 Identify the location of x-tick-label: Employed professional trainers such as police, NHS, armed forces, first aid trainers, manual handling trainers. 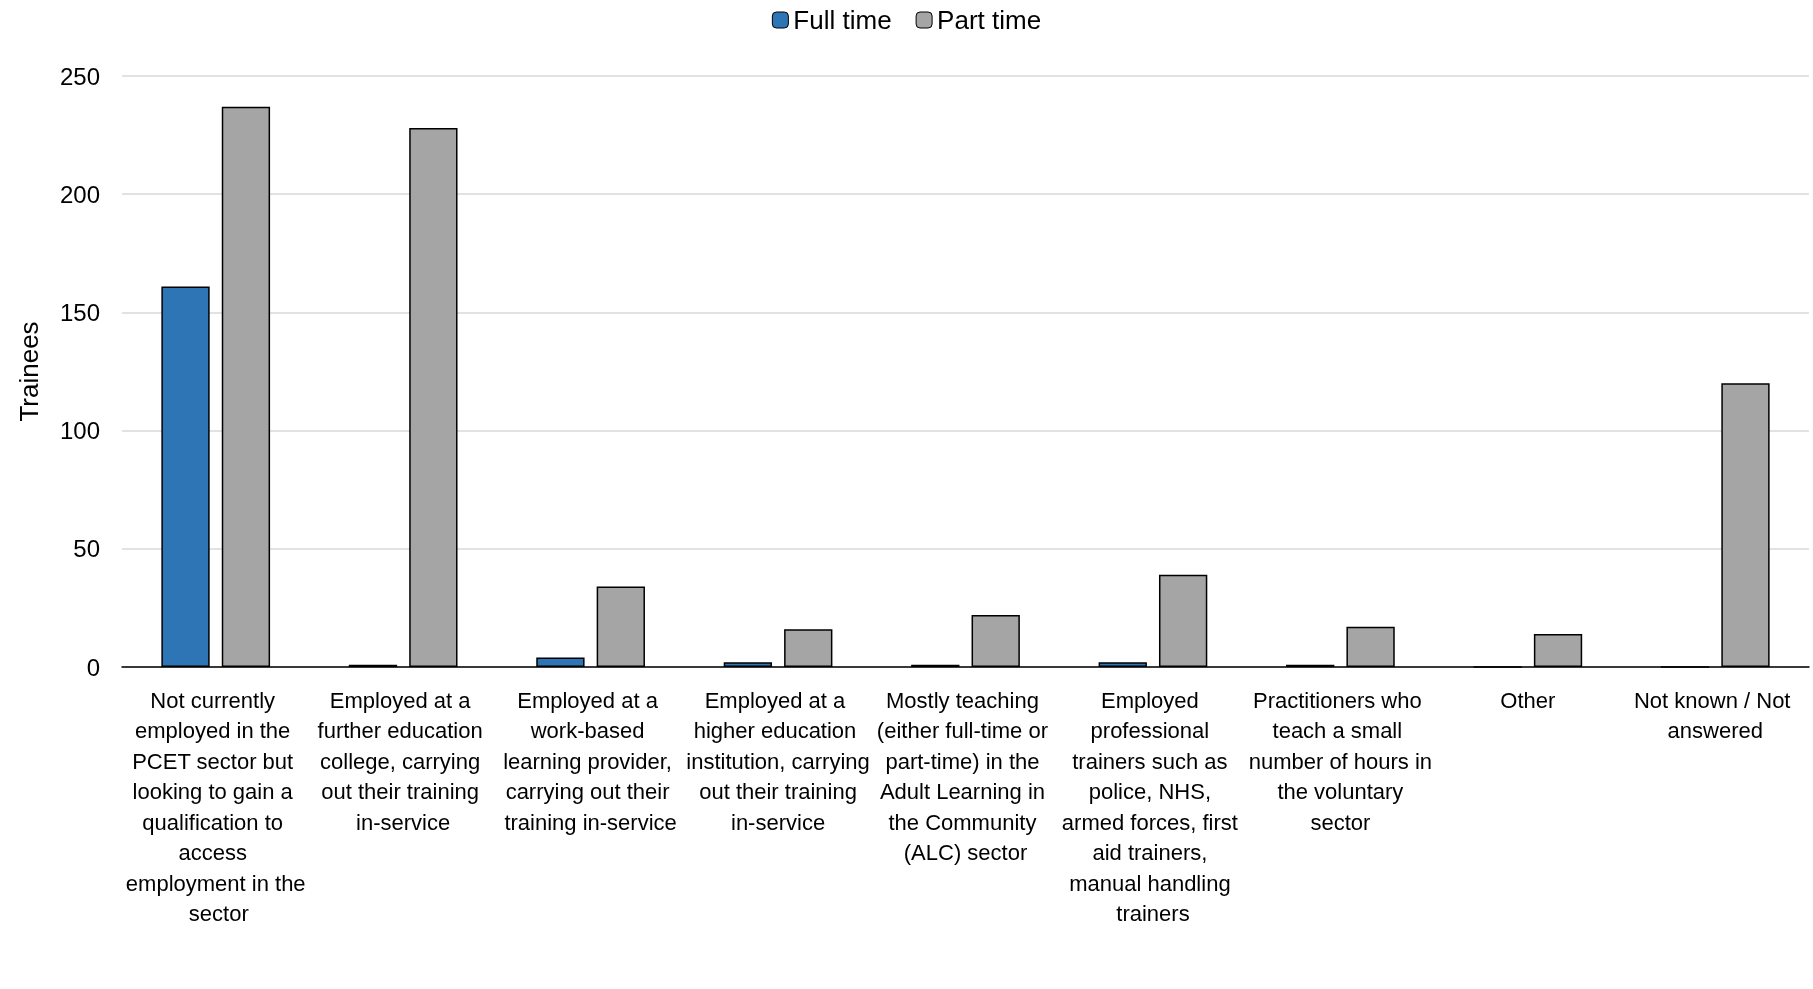
(1153, 807).